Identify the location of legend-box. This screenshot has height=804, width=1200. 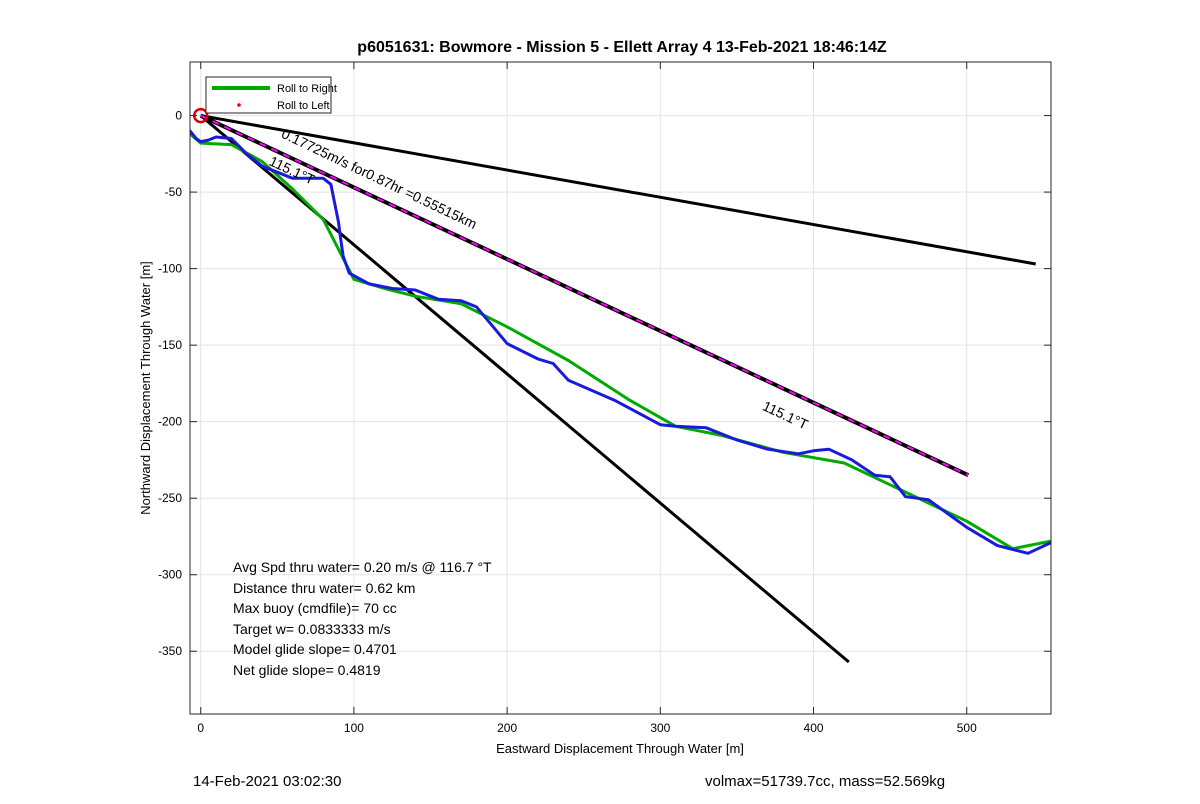
(268, 95).